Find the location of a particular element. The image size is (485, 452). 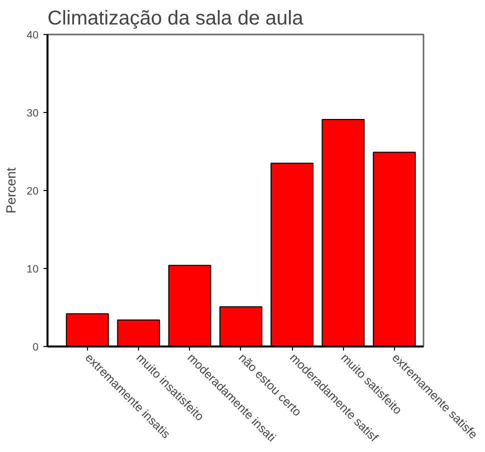

chart-title: Climatização da sala de aula is located at coordinates (176, 19).